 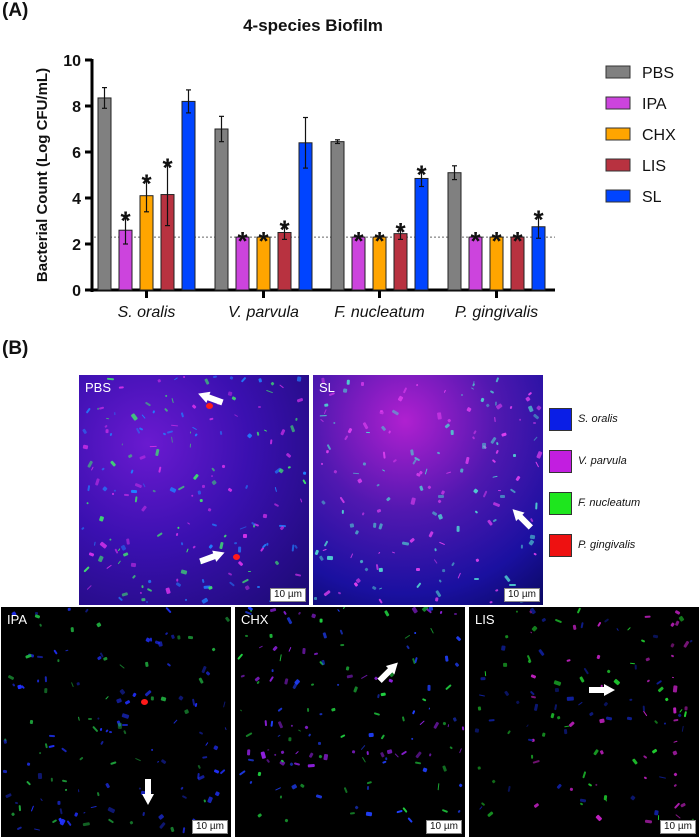 What do you see at coordinates (678, 827) in the screenshot?
I see `scale-bar: 10 µm` at bounding box center [678, 827].